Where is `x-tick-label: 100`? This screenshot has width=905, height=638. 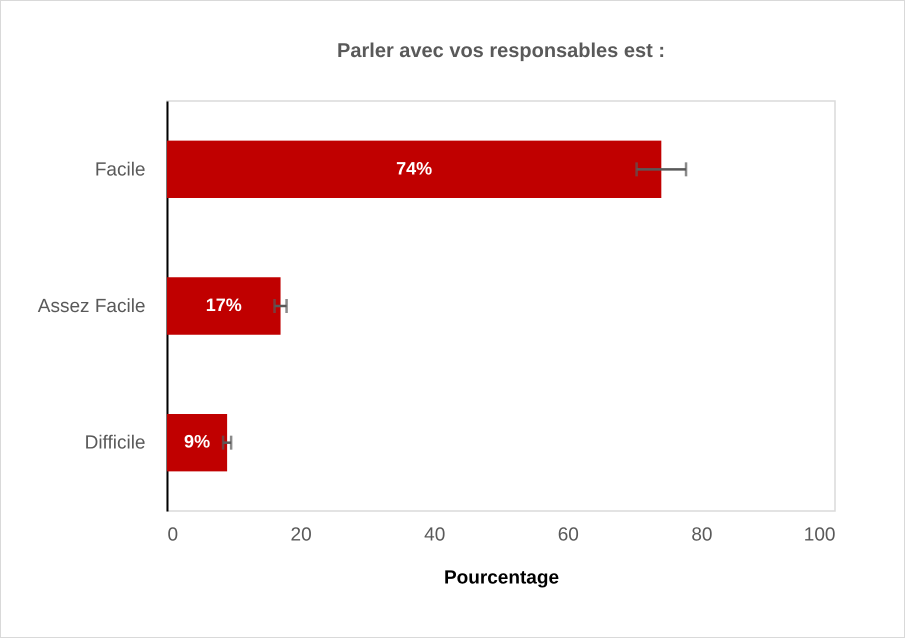 x-tick-label: 100 is located at coordinates (820, 535).